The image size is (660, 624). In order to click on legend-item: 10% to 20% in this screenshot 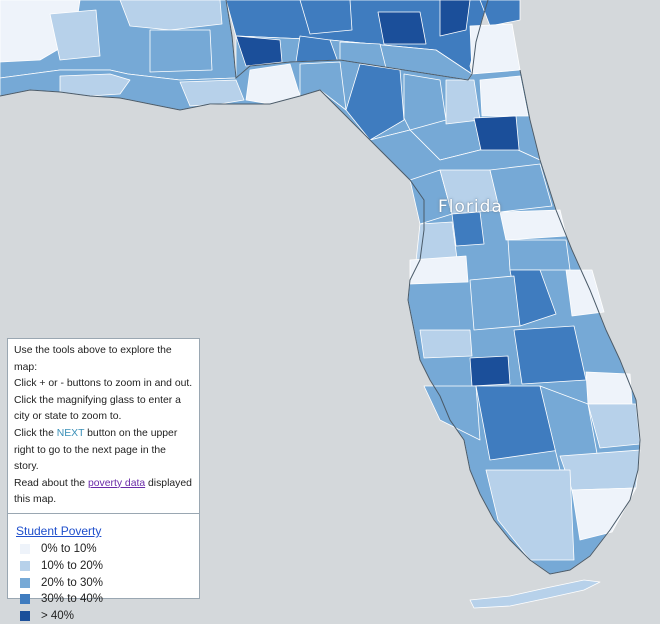, I will do `click(103, 566)`.